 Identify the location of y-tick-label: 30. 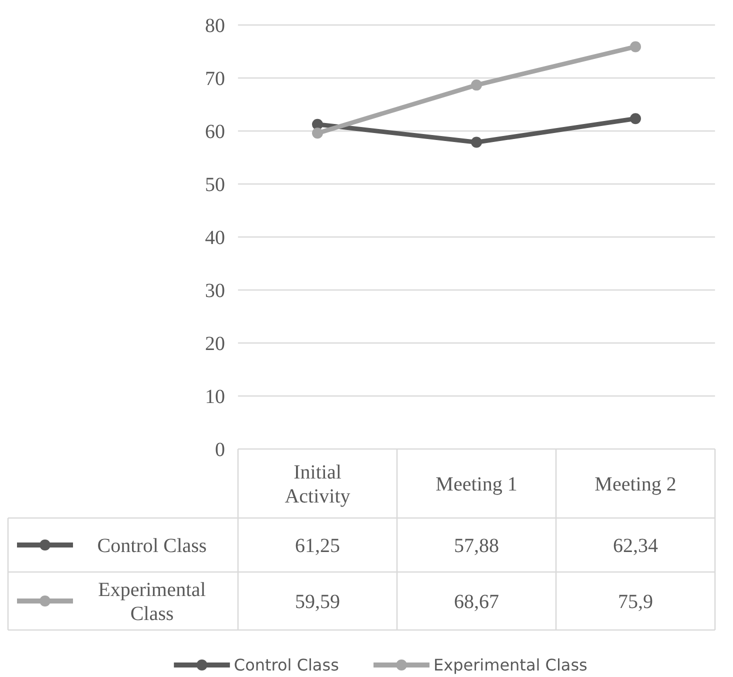
(215, 291).